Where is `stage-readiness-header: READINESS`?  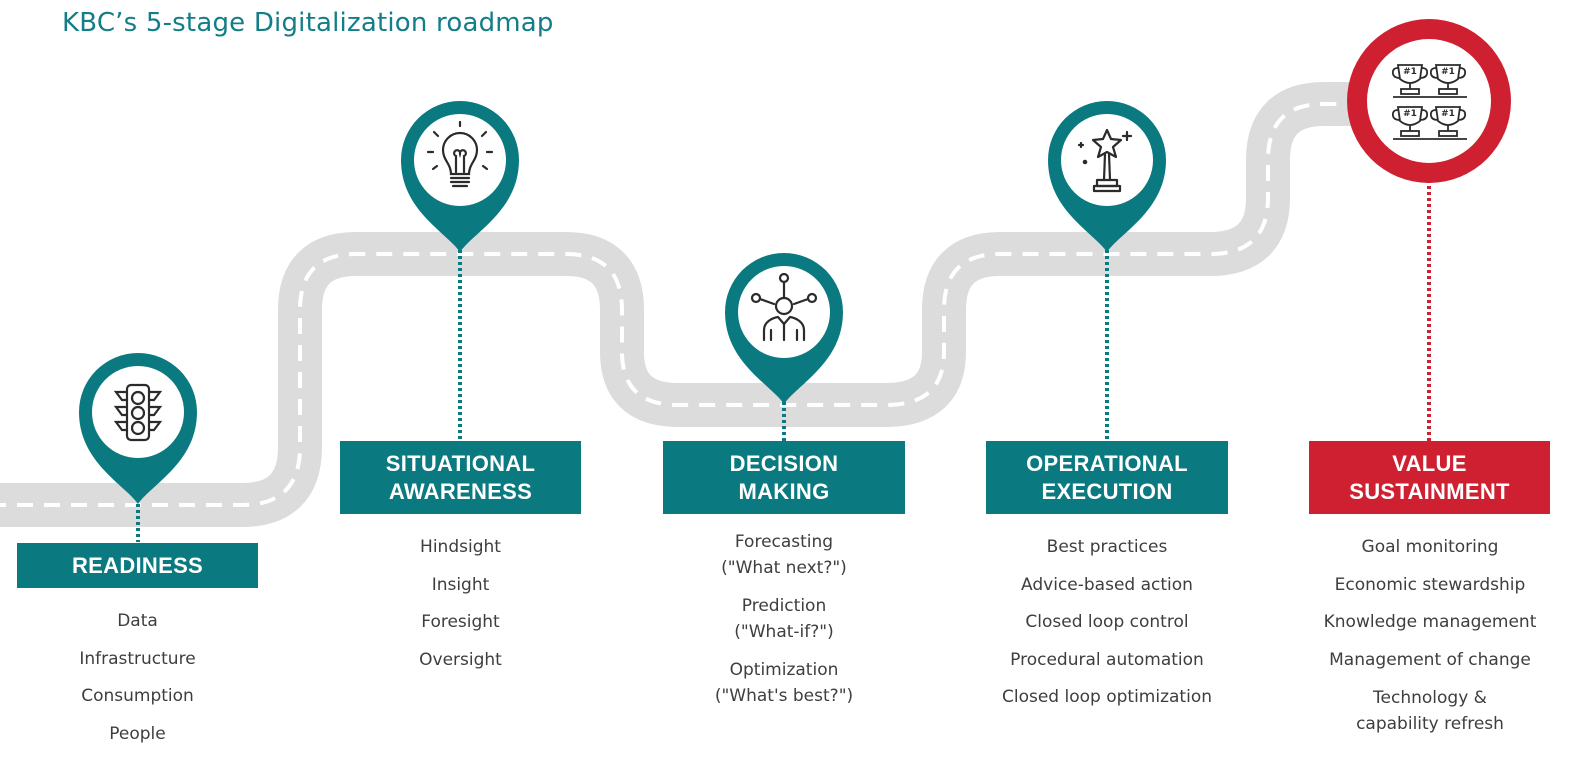
stage-readiness-header: READINESS is located at coordinates (137, 565).